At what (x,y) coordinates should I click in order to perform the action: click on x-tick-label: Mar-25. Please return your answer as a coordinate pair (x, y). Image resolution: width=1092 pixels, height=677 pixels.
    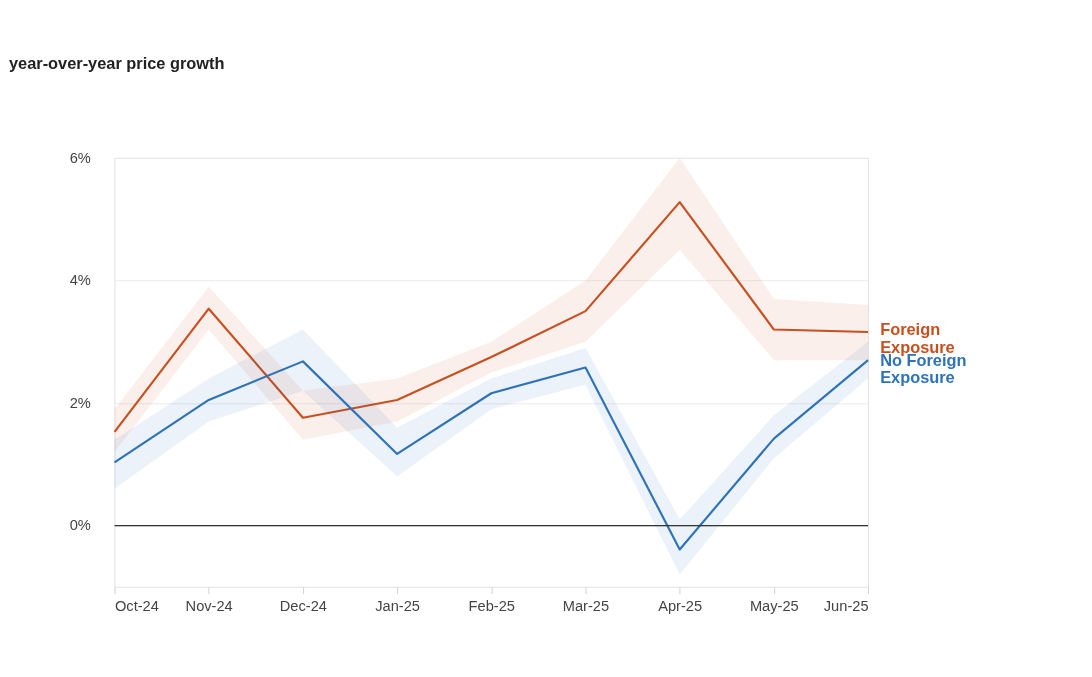
    Looking at the image, I should click on (586, 605).